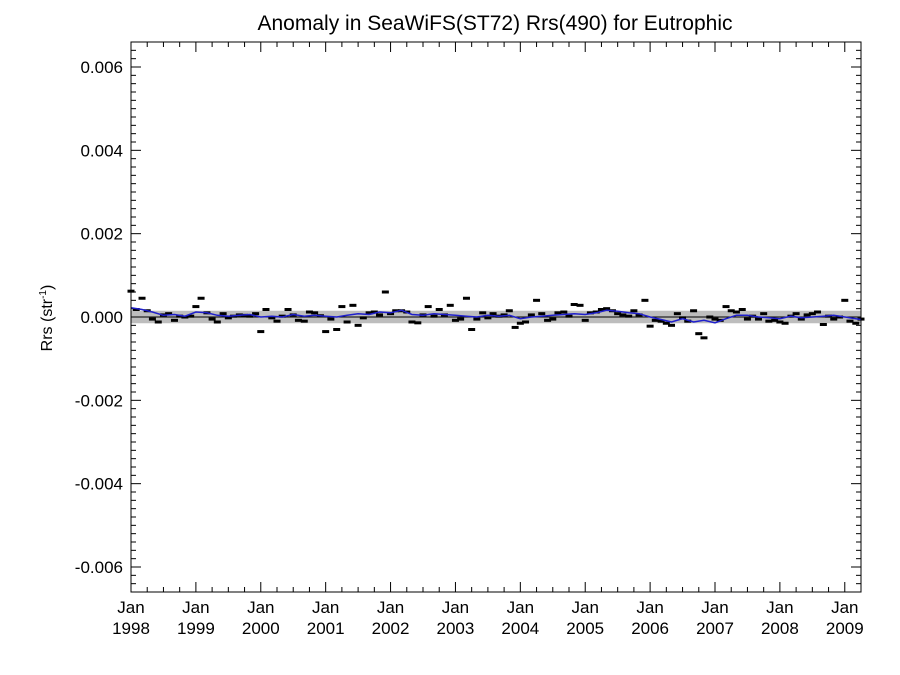 The height and width of the screenshot is (675, 900). What do you see at coordinates (47, 287) in the screenshot?
I see `y-axis-label-close: )` at bounding box center [47, 287].